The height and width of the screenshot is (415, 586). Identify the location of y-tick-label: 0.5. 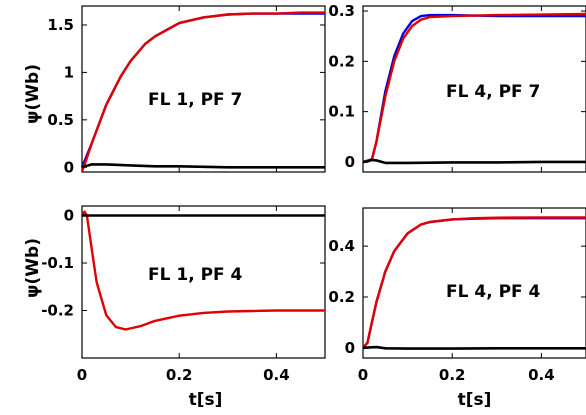
(60, 120).